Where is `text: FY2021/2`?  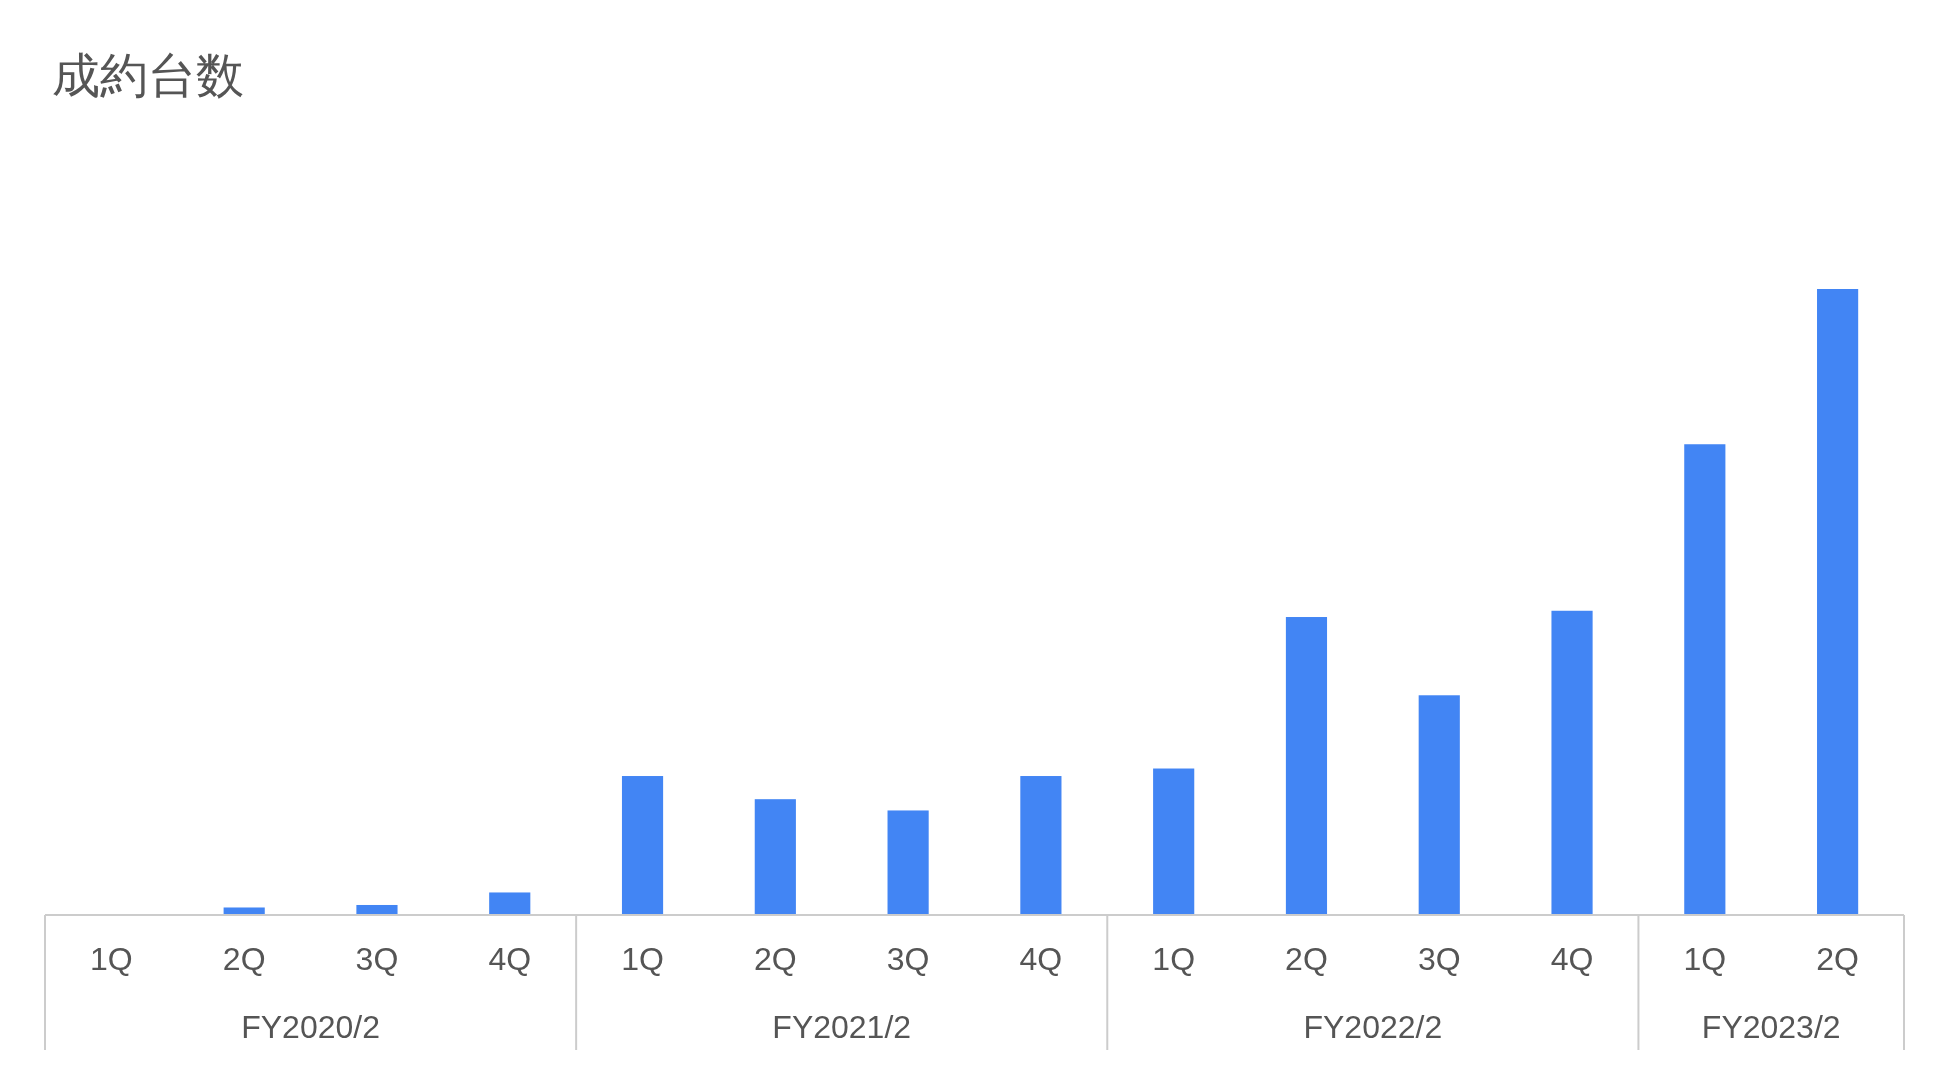
text: FY2021/2 is located at coordinates (842, 1027).